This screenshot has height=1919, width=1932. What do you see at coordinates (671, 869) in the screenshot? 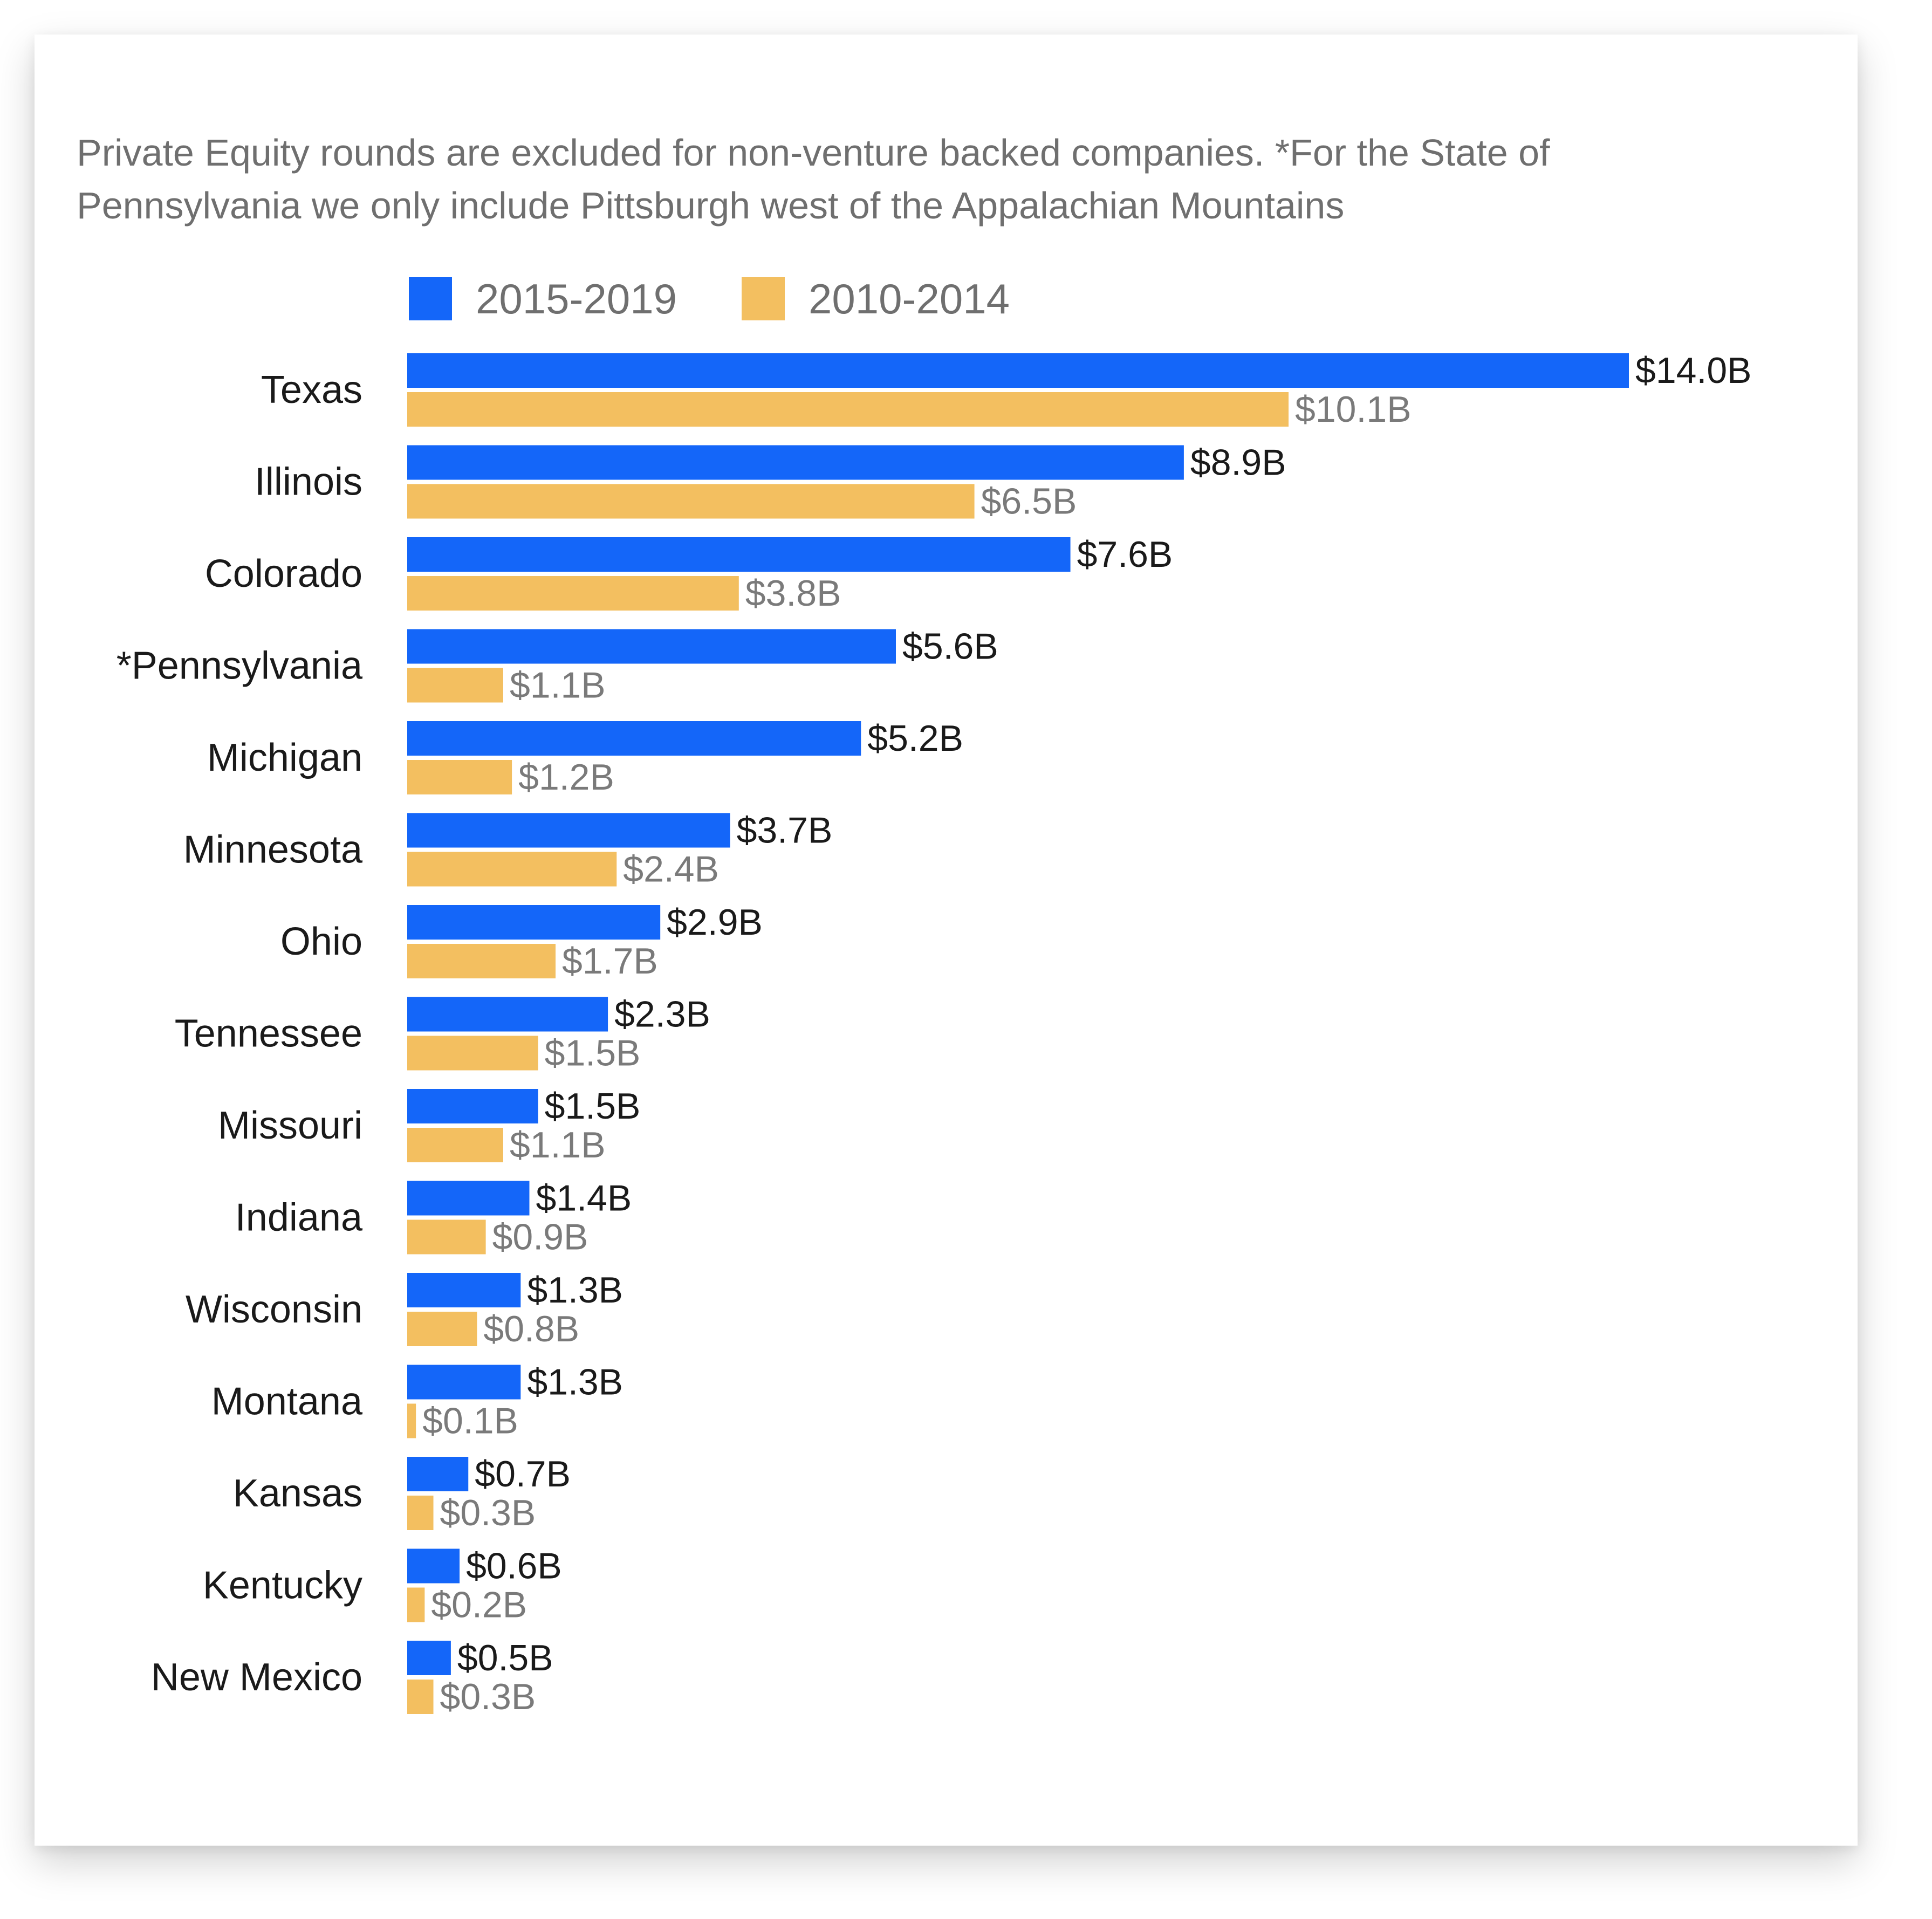
I see `value-label-minnesota-series-2: $2.4B` at bounding box center [671, 869].